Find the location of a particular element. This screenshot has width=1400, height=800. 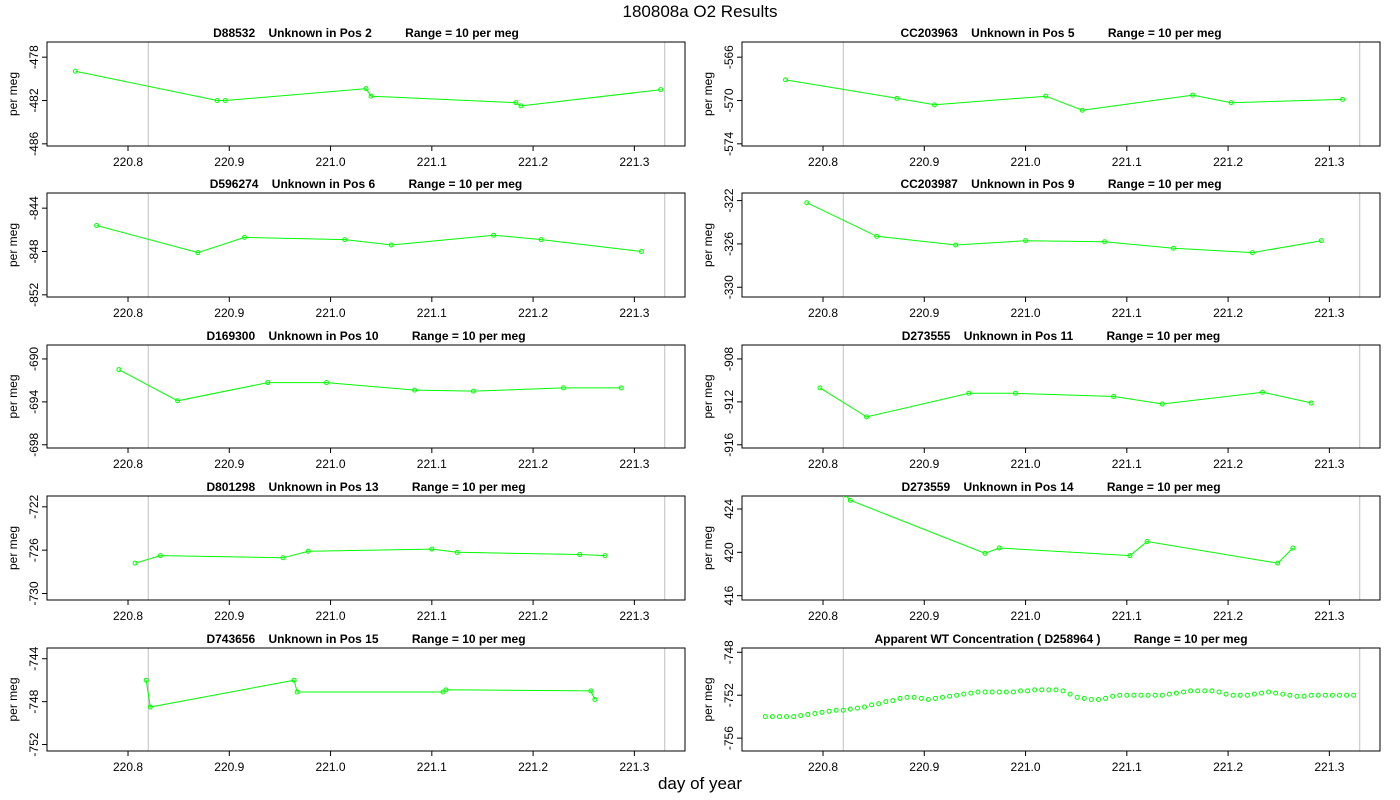

x-tick-label: 221.3 is located at coordinates (1329, 313).